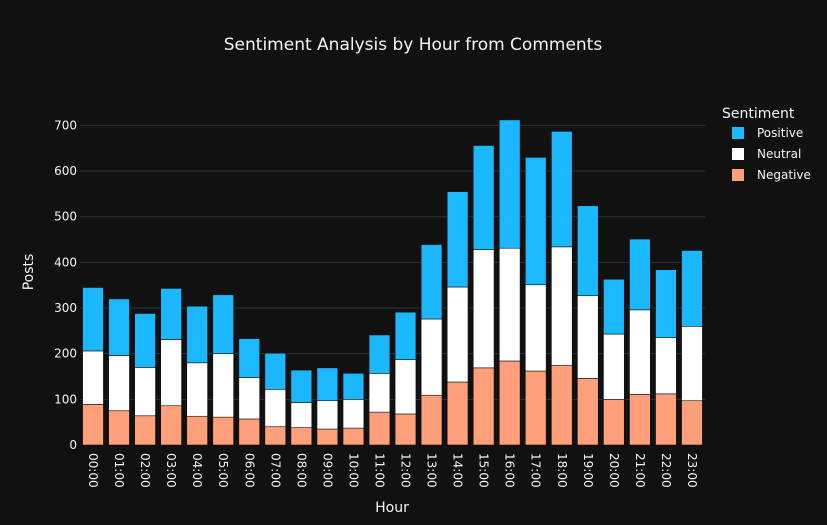  I want to click on legend-label-negative: Negative, so click(784, 175).